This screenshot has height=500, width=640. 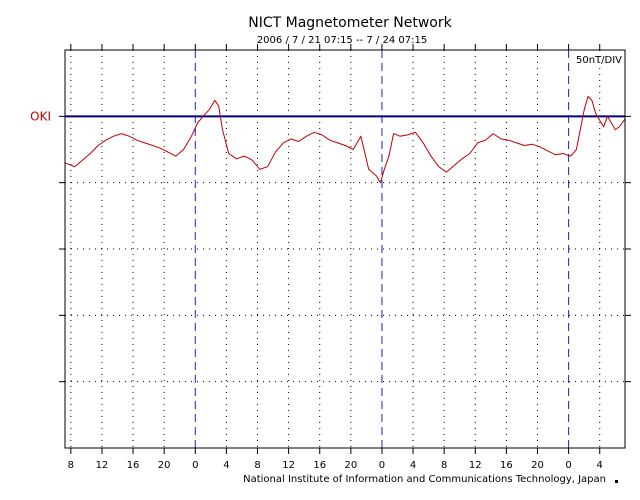 What do you see at coordinates (599, 60) in the screenshot?
I see `scale-label: 50nT/DIV` at bounding box center [599, 60].